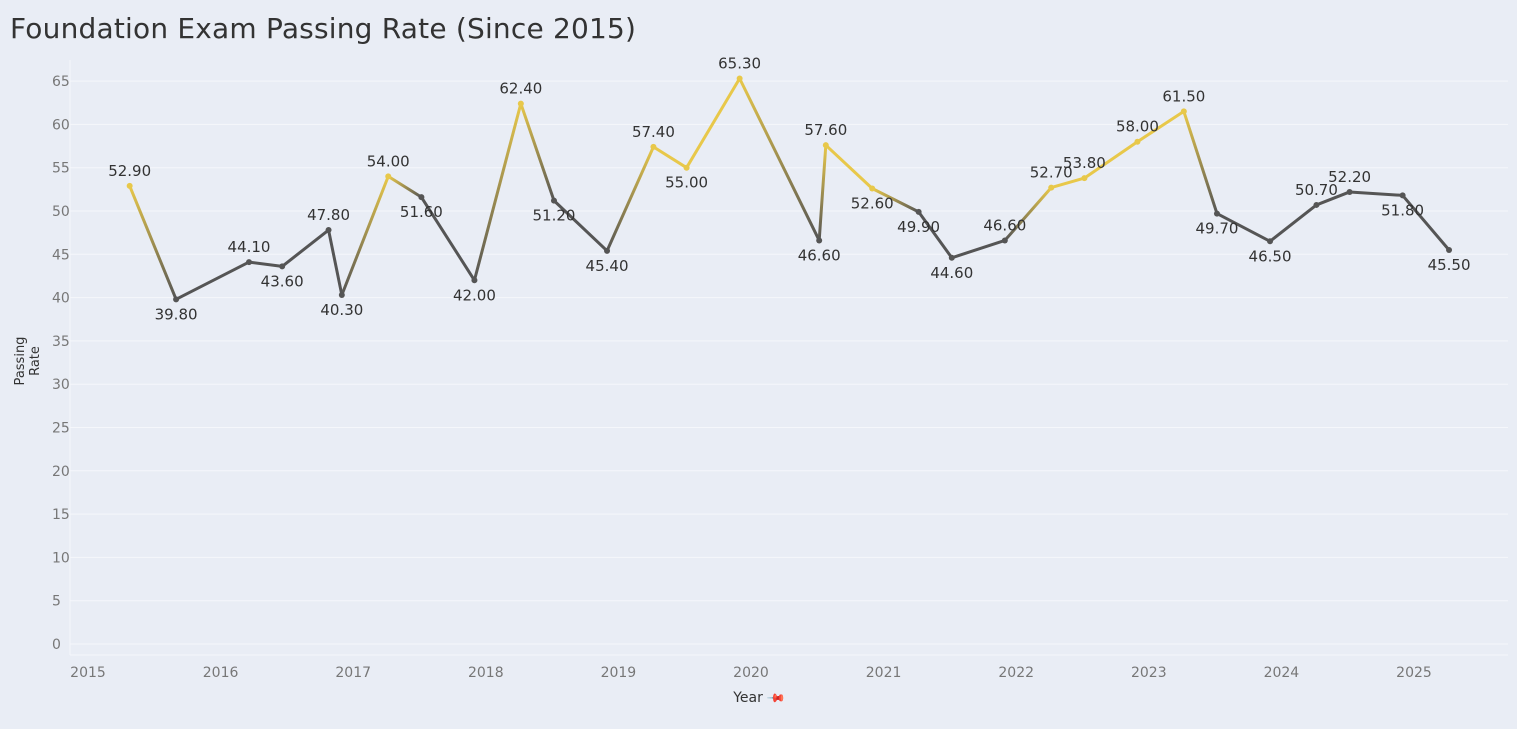 This screenshot has width=1517, height=729. Describe the element at coordinates (61, 429) in the screenshot. I see `y-tick-label: 25` at that location.